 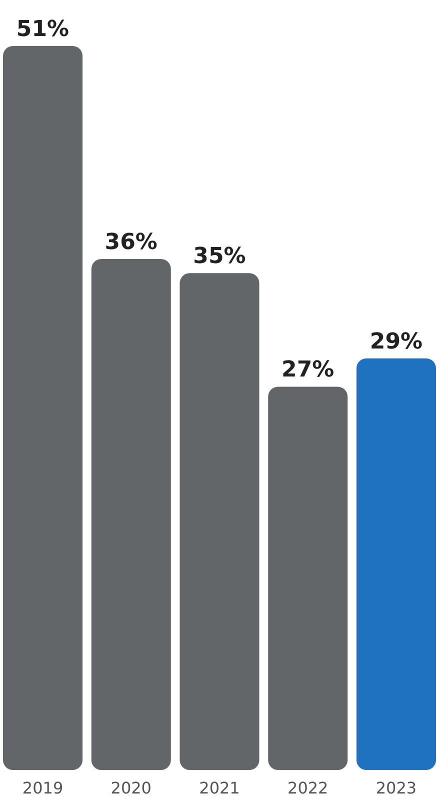 I want to click on data-label: 35%, so click(x=219, y=257).